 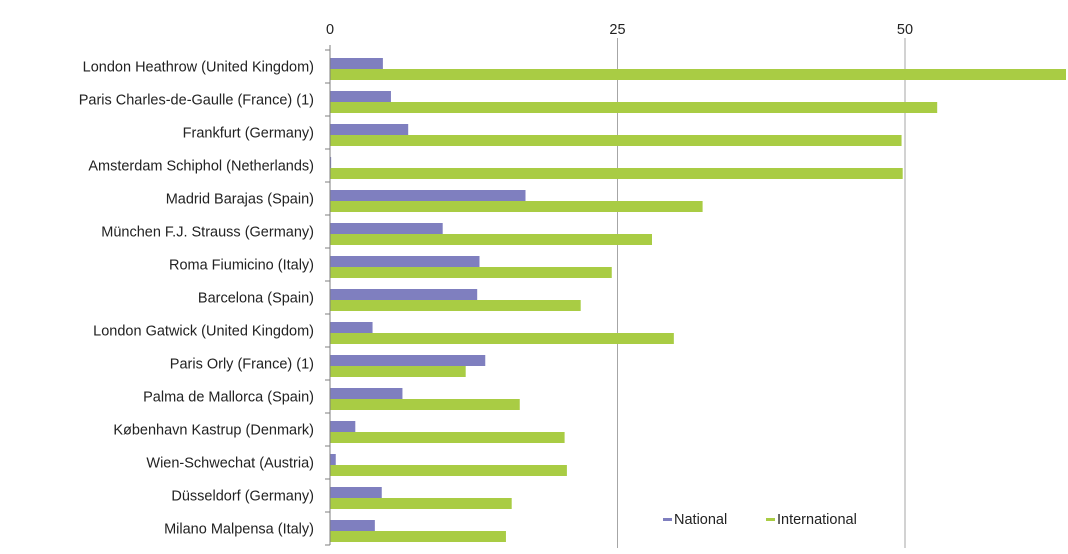 What do you see at coordinates (230, 464) in the screenshot?
I see `category-label: Wien-Schwechat (Austria)` at bounding box center [230, 464].